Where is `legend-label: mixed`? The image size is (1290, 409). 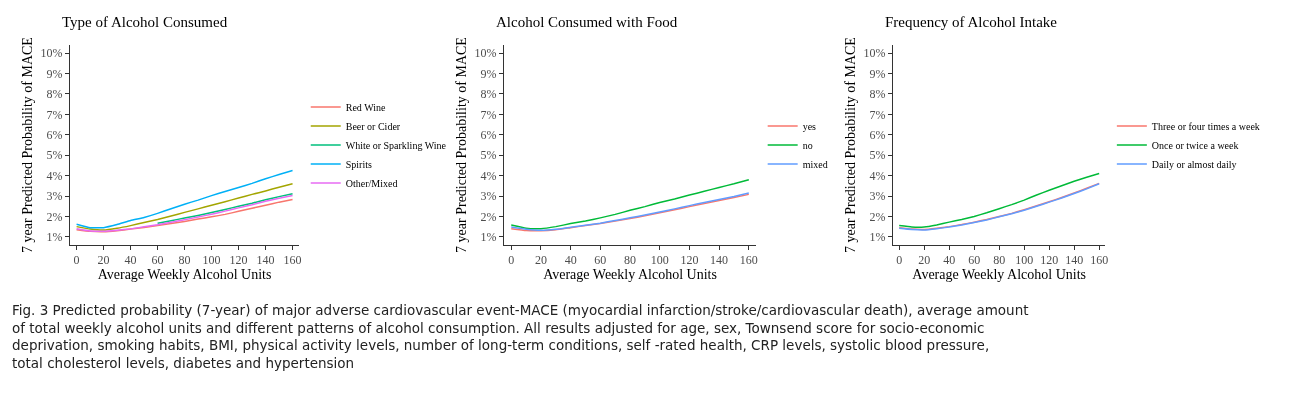 legend-label: mixed is located at coordinates (815, 164).